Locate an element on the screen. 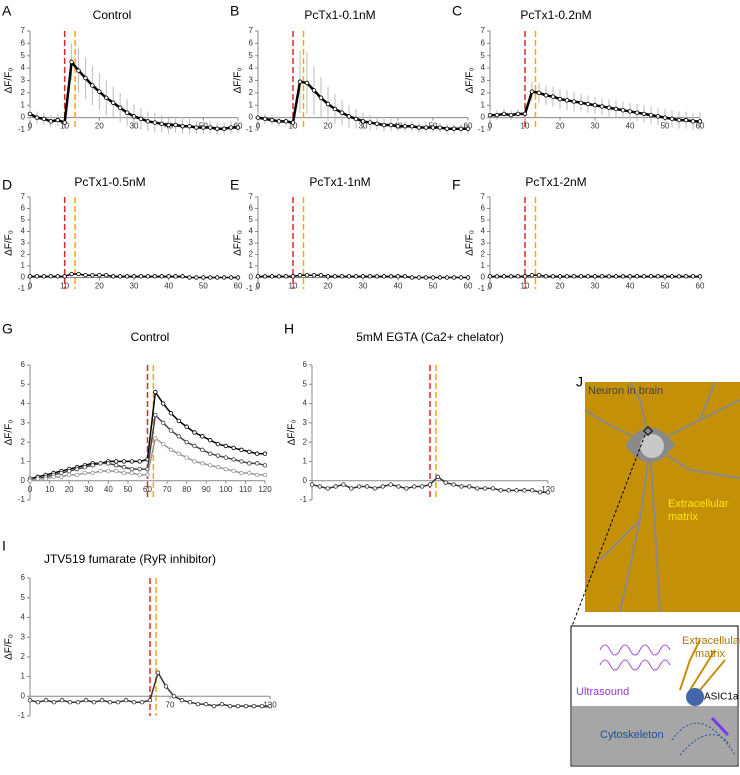 Image resolution: width=740 pixels, height=775 pixels. x-tick-label: 40 is located at coordinates (630, 126).